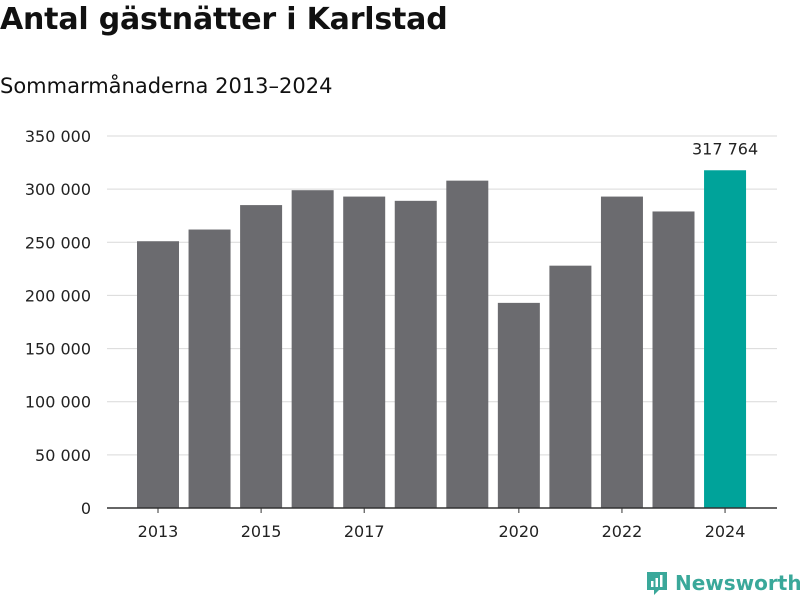 The image size is (800, 600). What do you see at coordinates (725, 339) in the screenshot?
I see `bar-2024` at bounding box center [725, 339].